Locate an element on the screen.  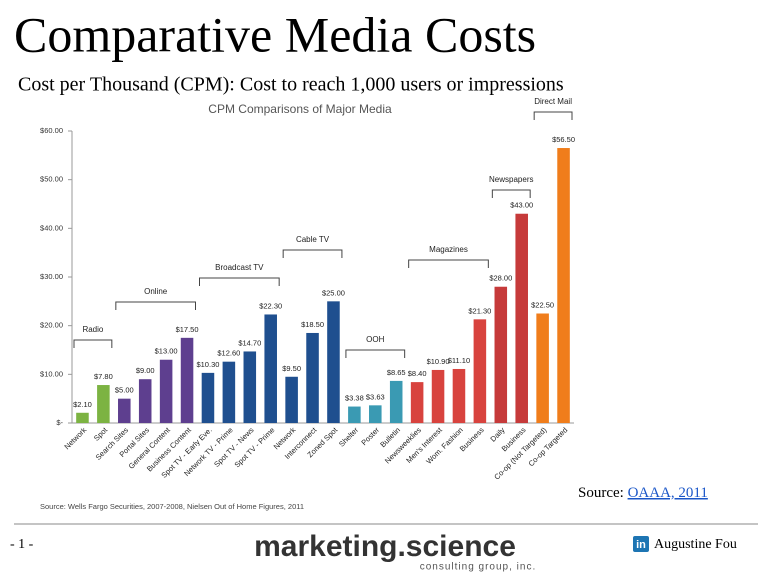
x-tick-label: Daily is located at coordinates (497, 434).